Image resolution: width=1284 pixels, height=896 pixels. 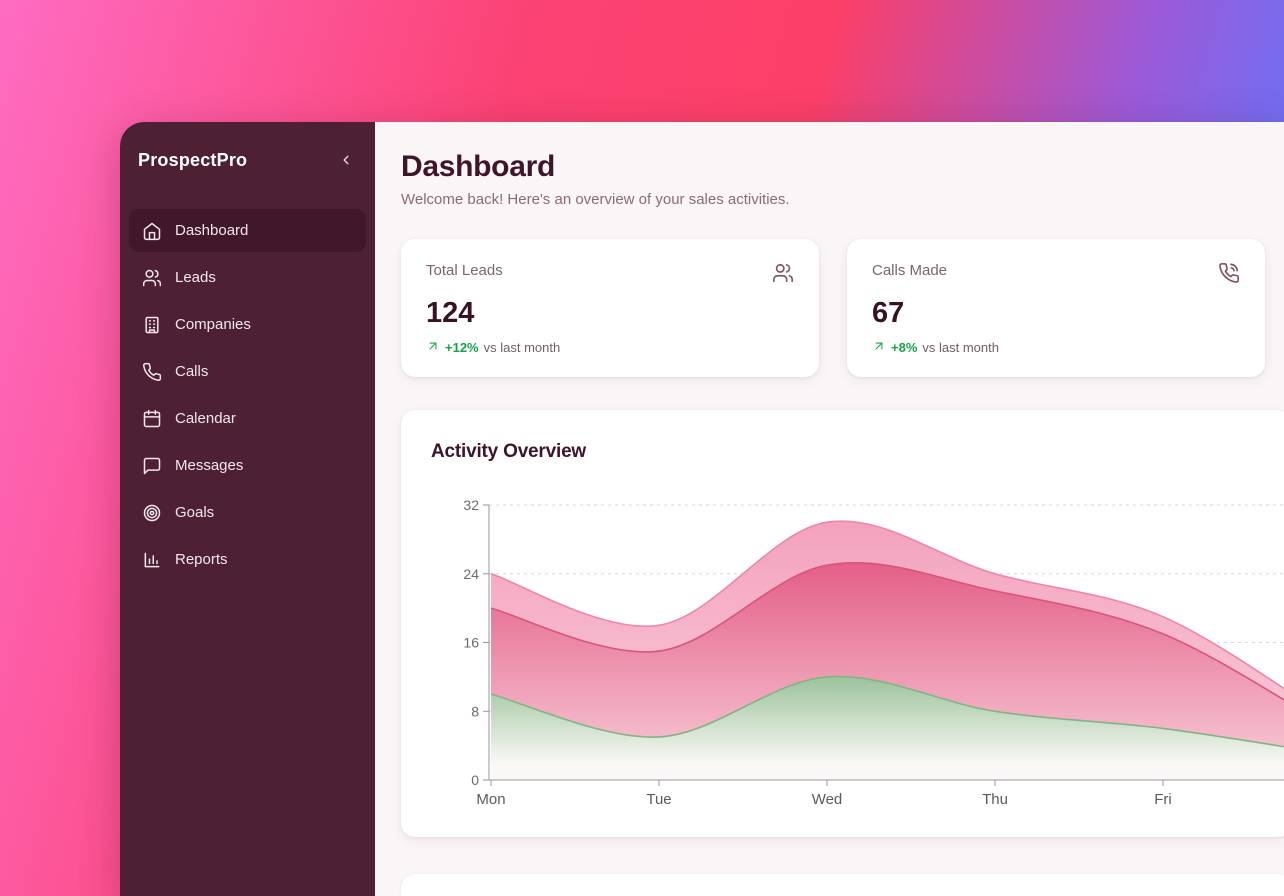 I want to click on stat-card-value: 124, so click(x=450, y=313).